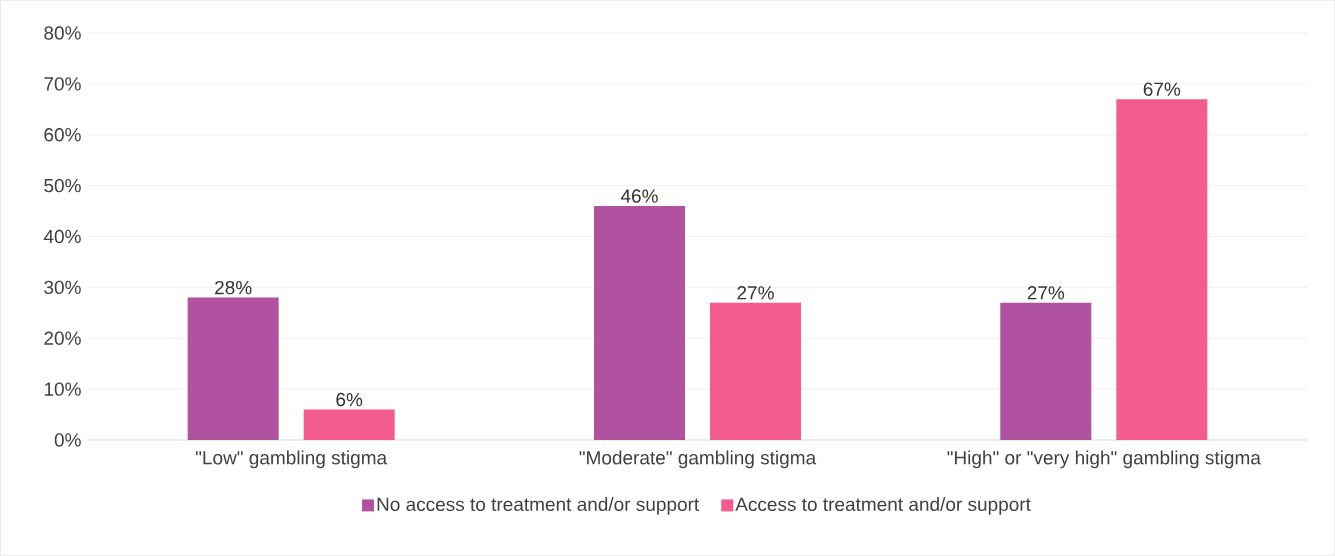 The width and height of the screenshot is (1335, 556). What do you see at coordinates (1162, 89) in the screenshot?
I see `data-label: 67%` at bounding box center [1162, 89].